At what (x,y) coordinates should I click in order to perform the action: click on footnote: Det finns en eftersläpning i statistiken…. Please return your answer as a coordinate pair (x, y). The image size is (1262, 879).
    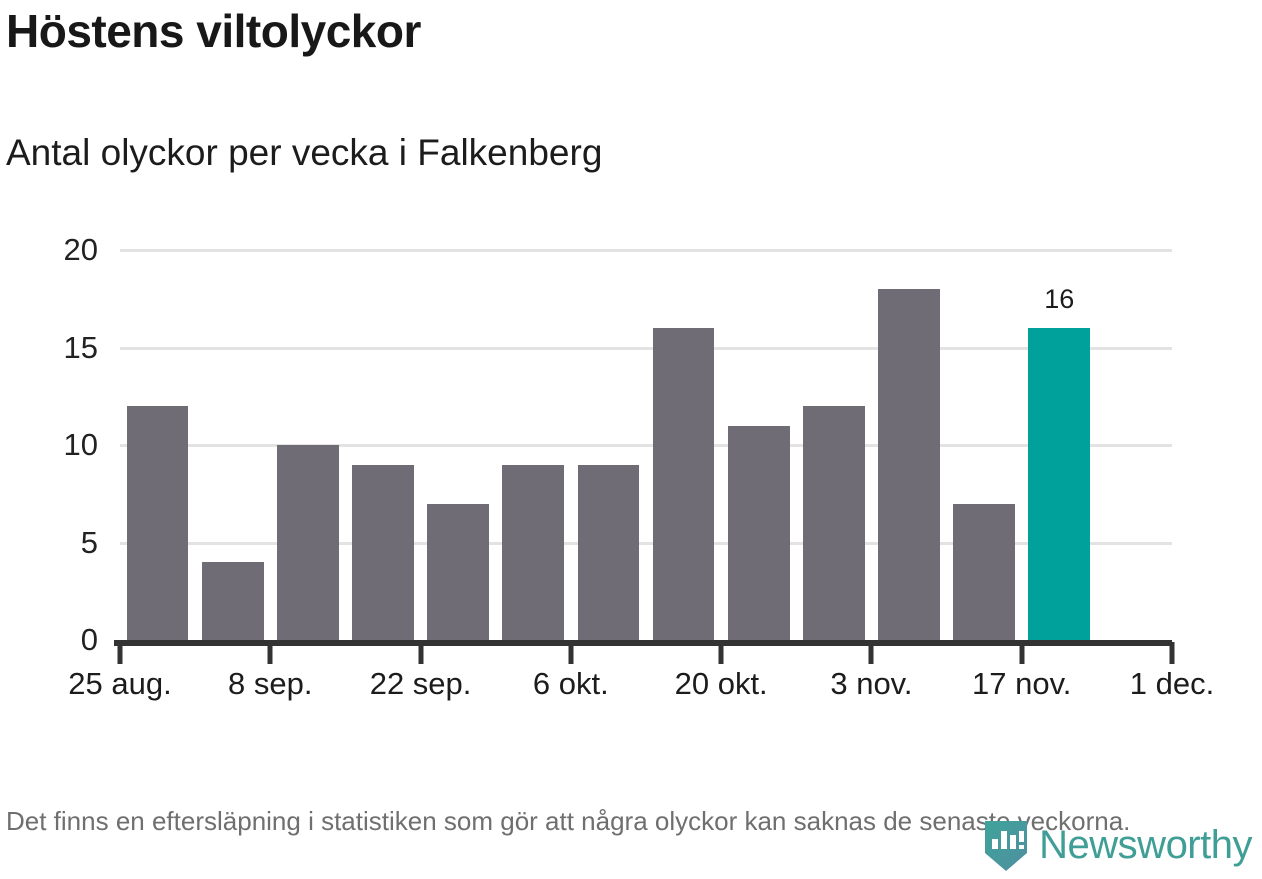
    Looking at the image, I should click on (568, 821).